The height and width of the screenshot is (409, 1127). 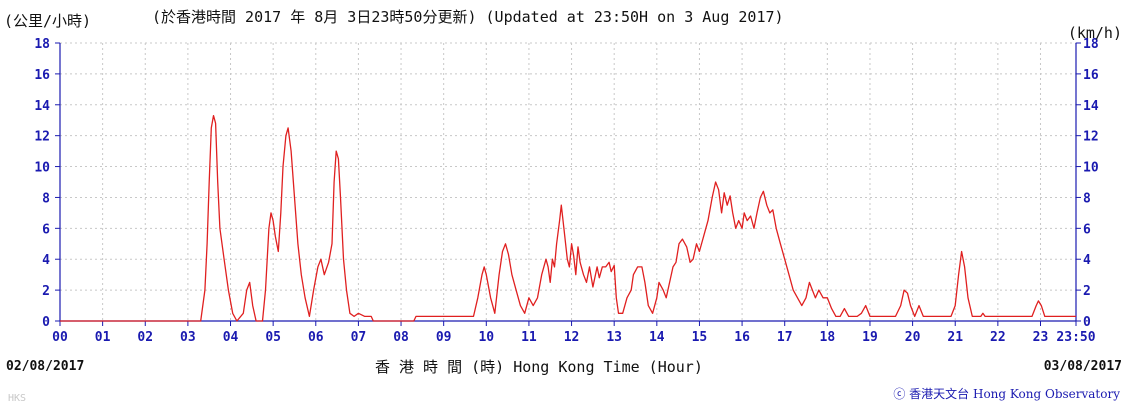 I want to click on x-tick-label: 00, so click(x=60, y=337).